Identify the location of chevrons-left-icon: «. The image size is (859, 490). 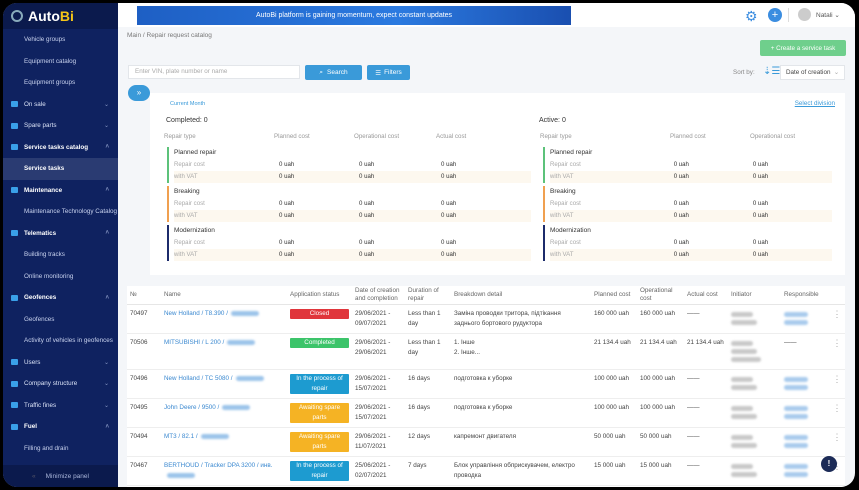
(34, 476).